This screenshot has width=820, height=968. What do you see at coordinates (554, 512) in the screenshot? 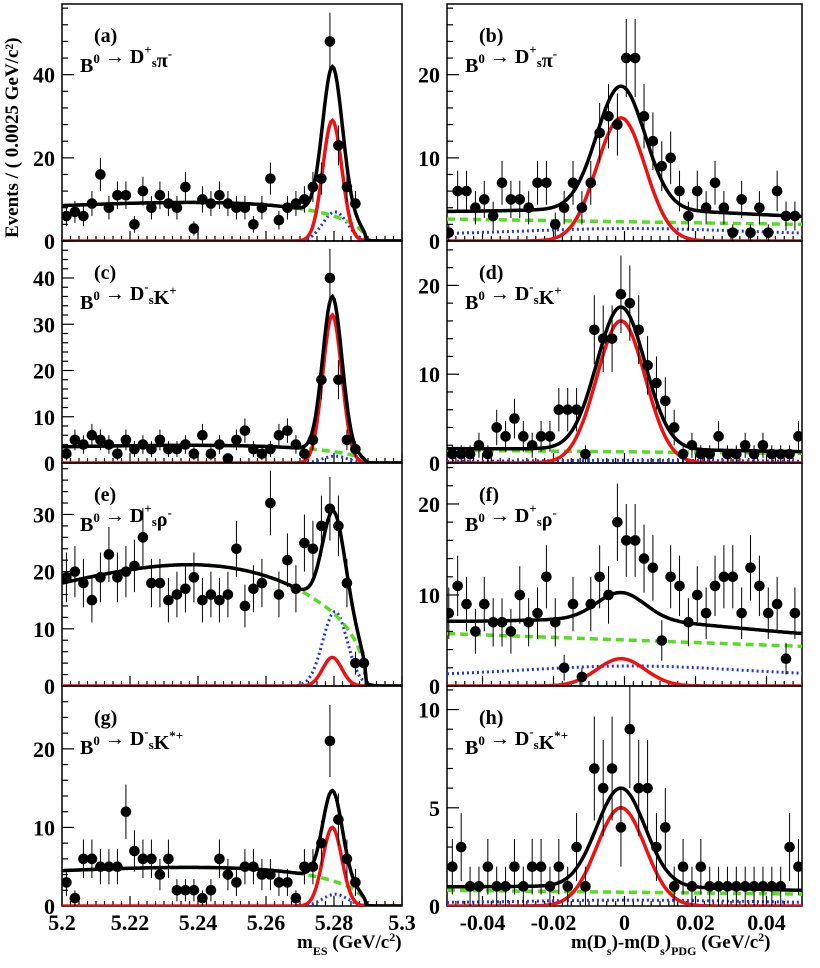
I see `decay-label-part: -` at bounding box center [554, 512].